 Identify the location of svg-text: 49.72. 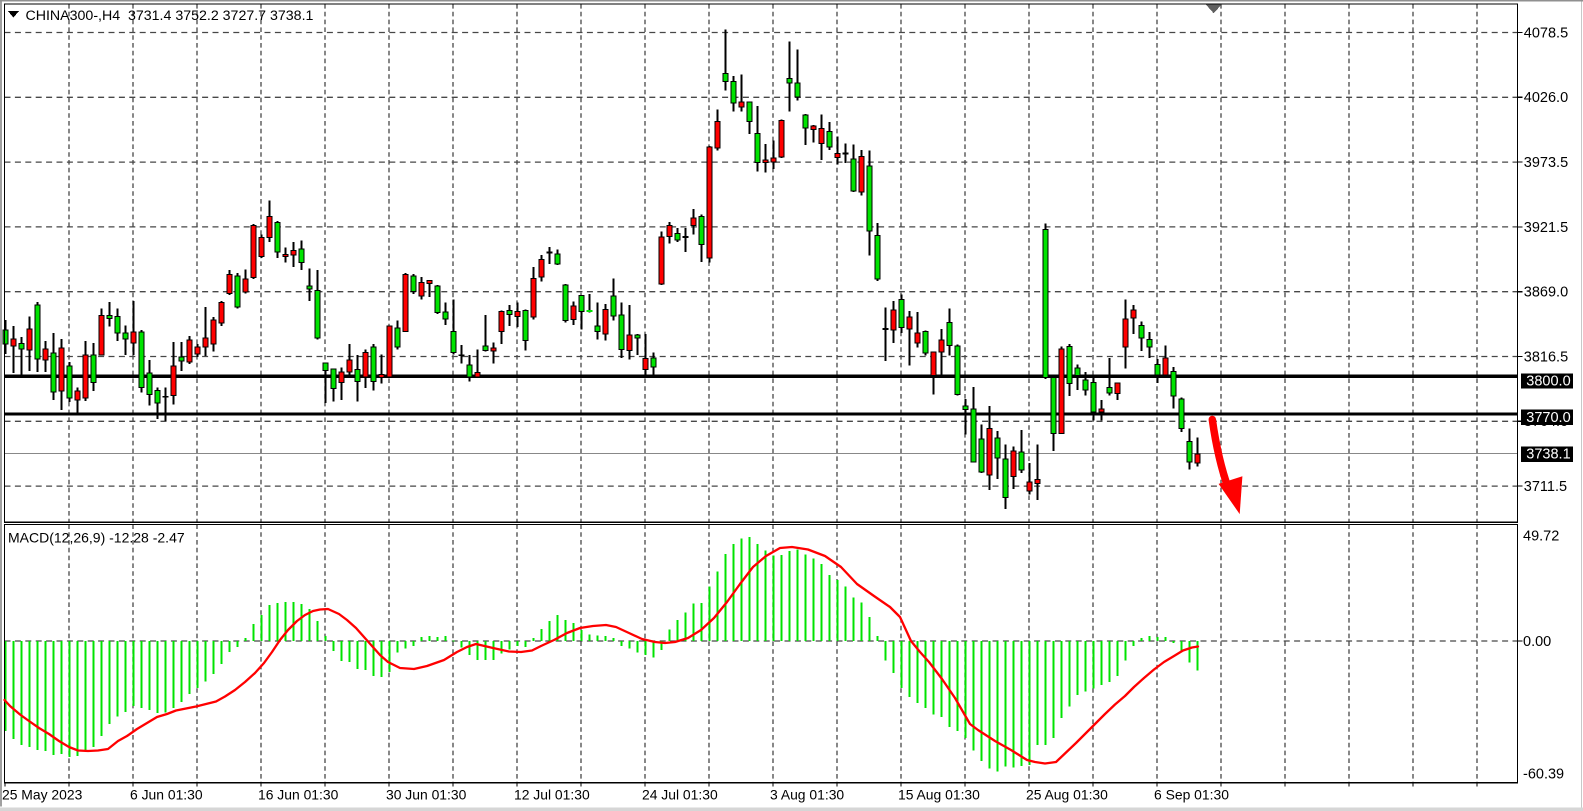
(1541, 537).